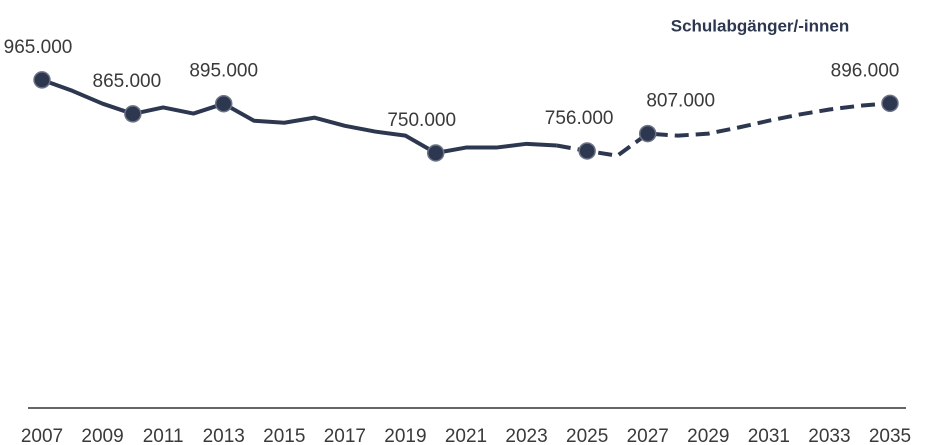 The height and width of the screenshot is (445, 937). Describe the element at coordinates (38, 47) in the screenshot. I see `data-label: 965.000` at that location.